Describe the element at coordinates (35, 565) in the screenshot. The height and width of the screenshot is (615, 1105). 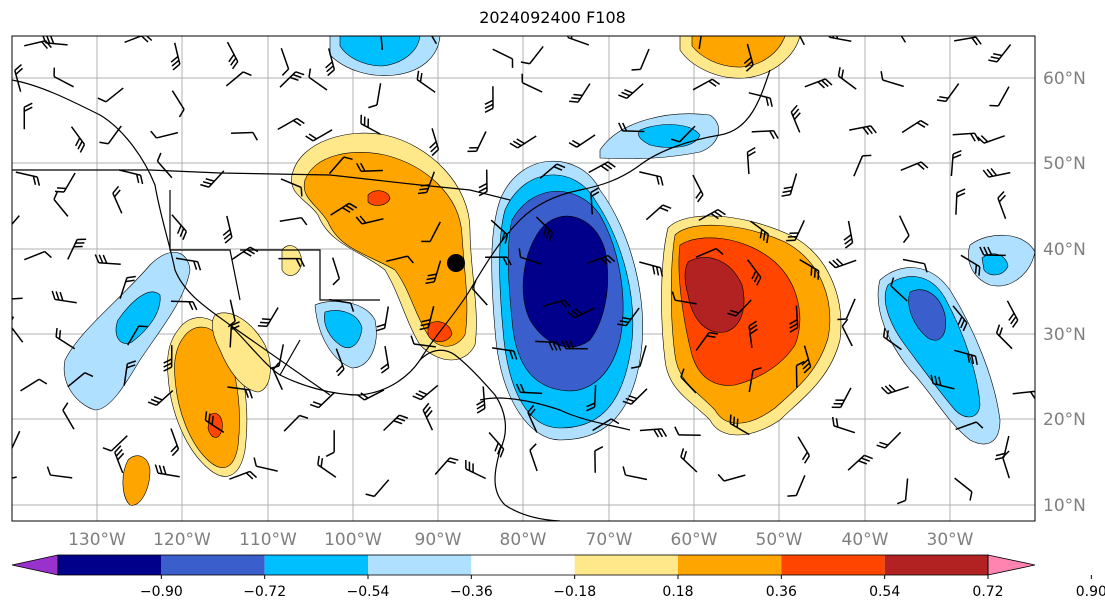
I see `colorbar-extend-low` at that location.